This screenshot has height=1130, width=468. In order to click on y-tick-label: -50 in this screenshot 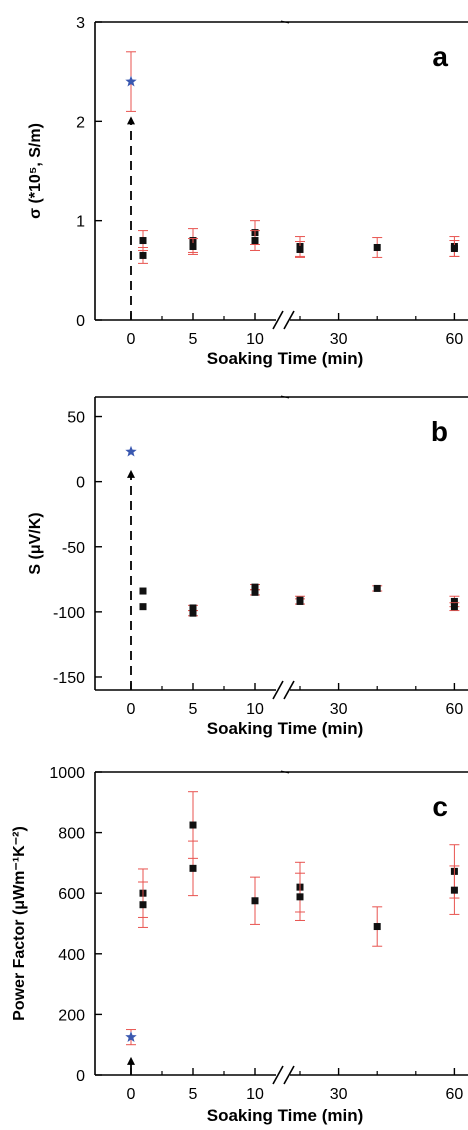, I will do `click(73, 548)`.